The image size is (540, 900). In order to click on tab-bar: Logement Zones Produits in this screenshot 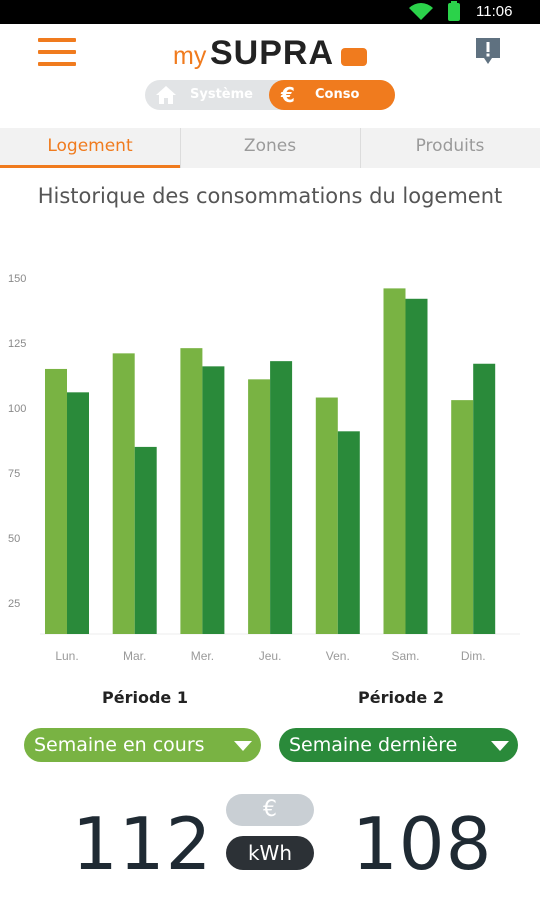, I will do `click(270, 148)`.